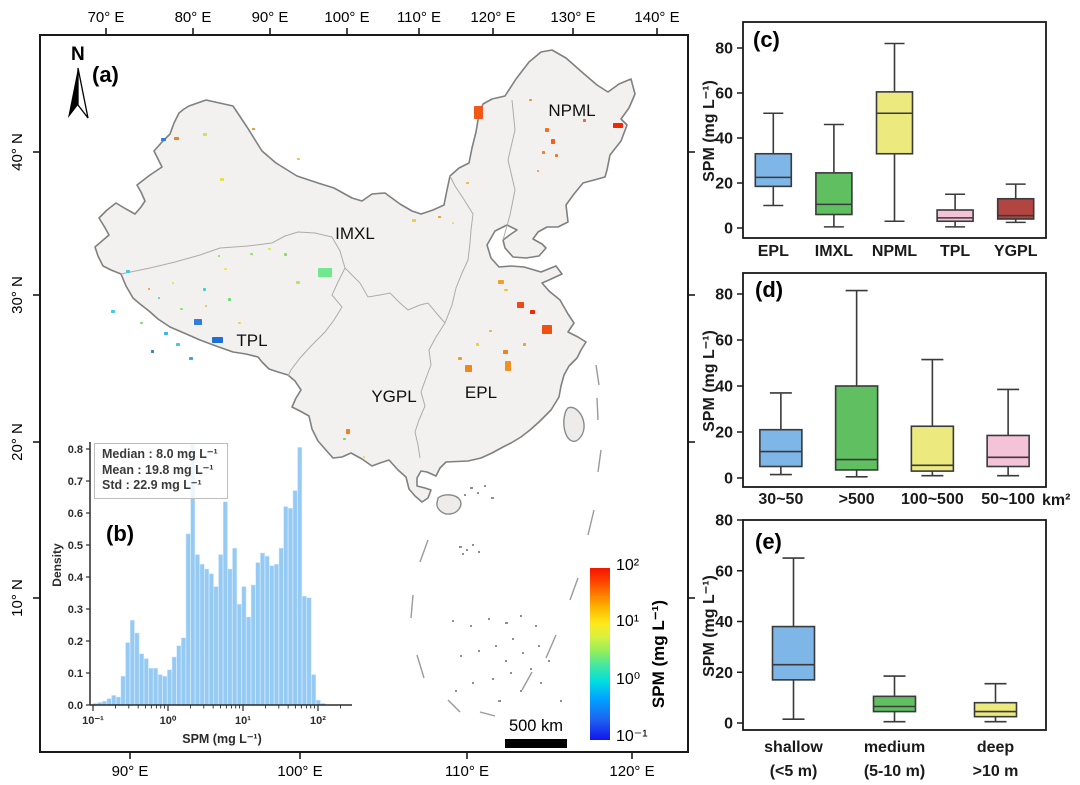 Image resolution: width=1080 pixels, height=785 pixels. What do you see at coordinates (17, 442) in the screenshot?
I see `map-left-tick-label: 20° N` at bounding box center [17, 442].